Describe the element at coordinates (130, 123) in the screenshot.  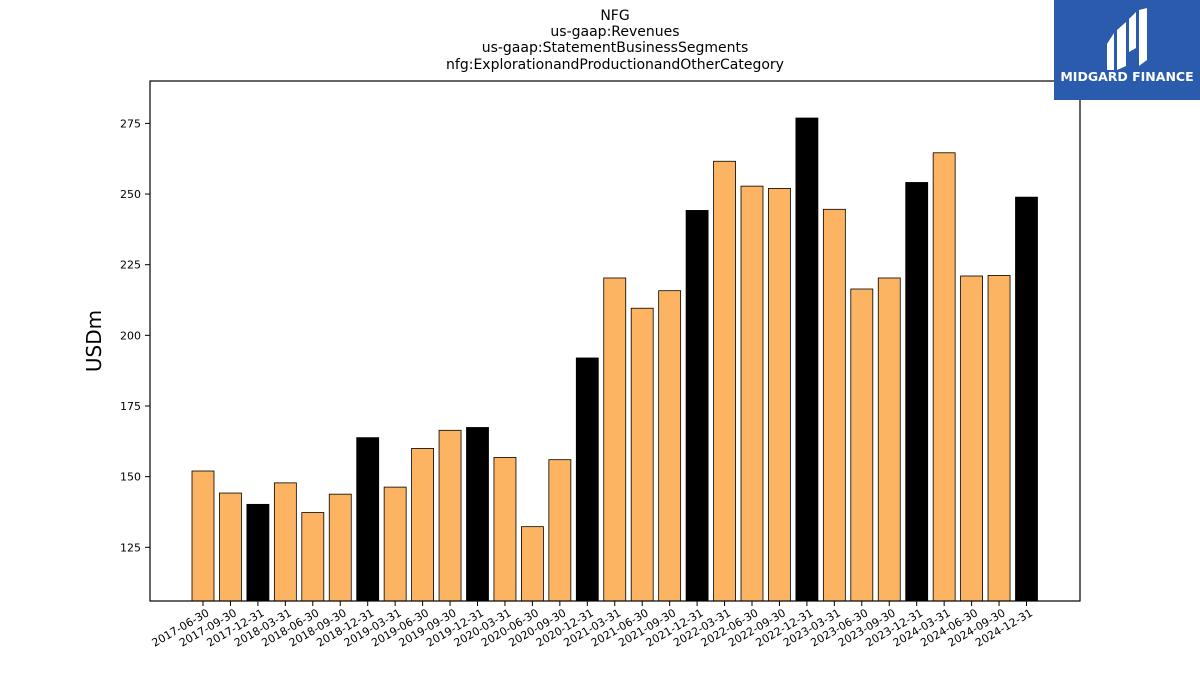
I see `y-tick-label: 275` at that location.